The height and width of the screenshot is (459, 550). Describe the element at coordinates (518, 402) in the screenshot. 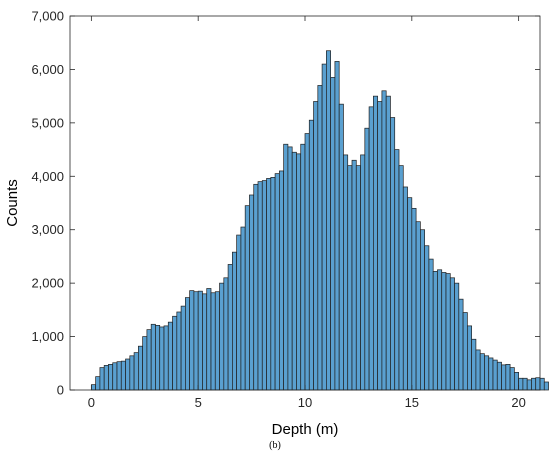

I see `x-tick-label: 20` at that location.